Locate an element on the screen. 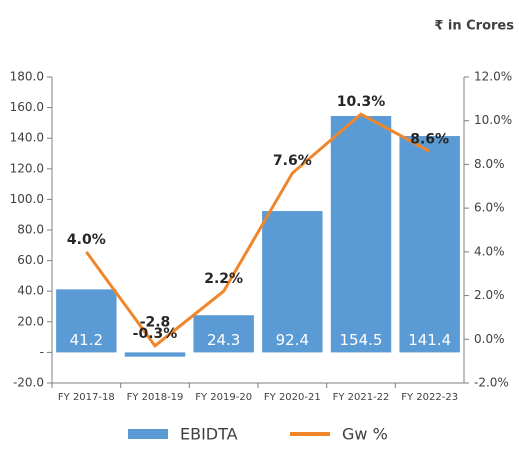 The width and height of the screenshot is (519, 469). line-value-label: 8.6% is located at coordinates (429, 139).